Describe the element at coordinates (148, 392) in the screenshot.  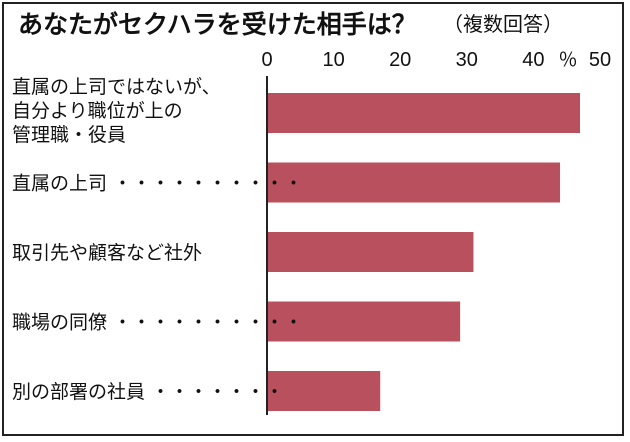
I see `category-label: 別の部署の社員 ・・・・・・・` at that location.